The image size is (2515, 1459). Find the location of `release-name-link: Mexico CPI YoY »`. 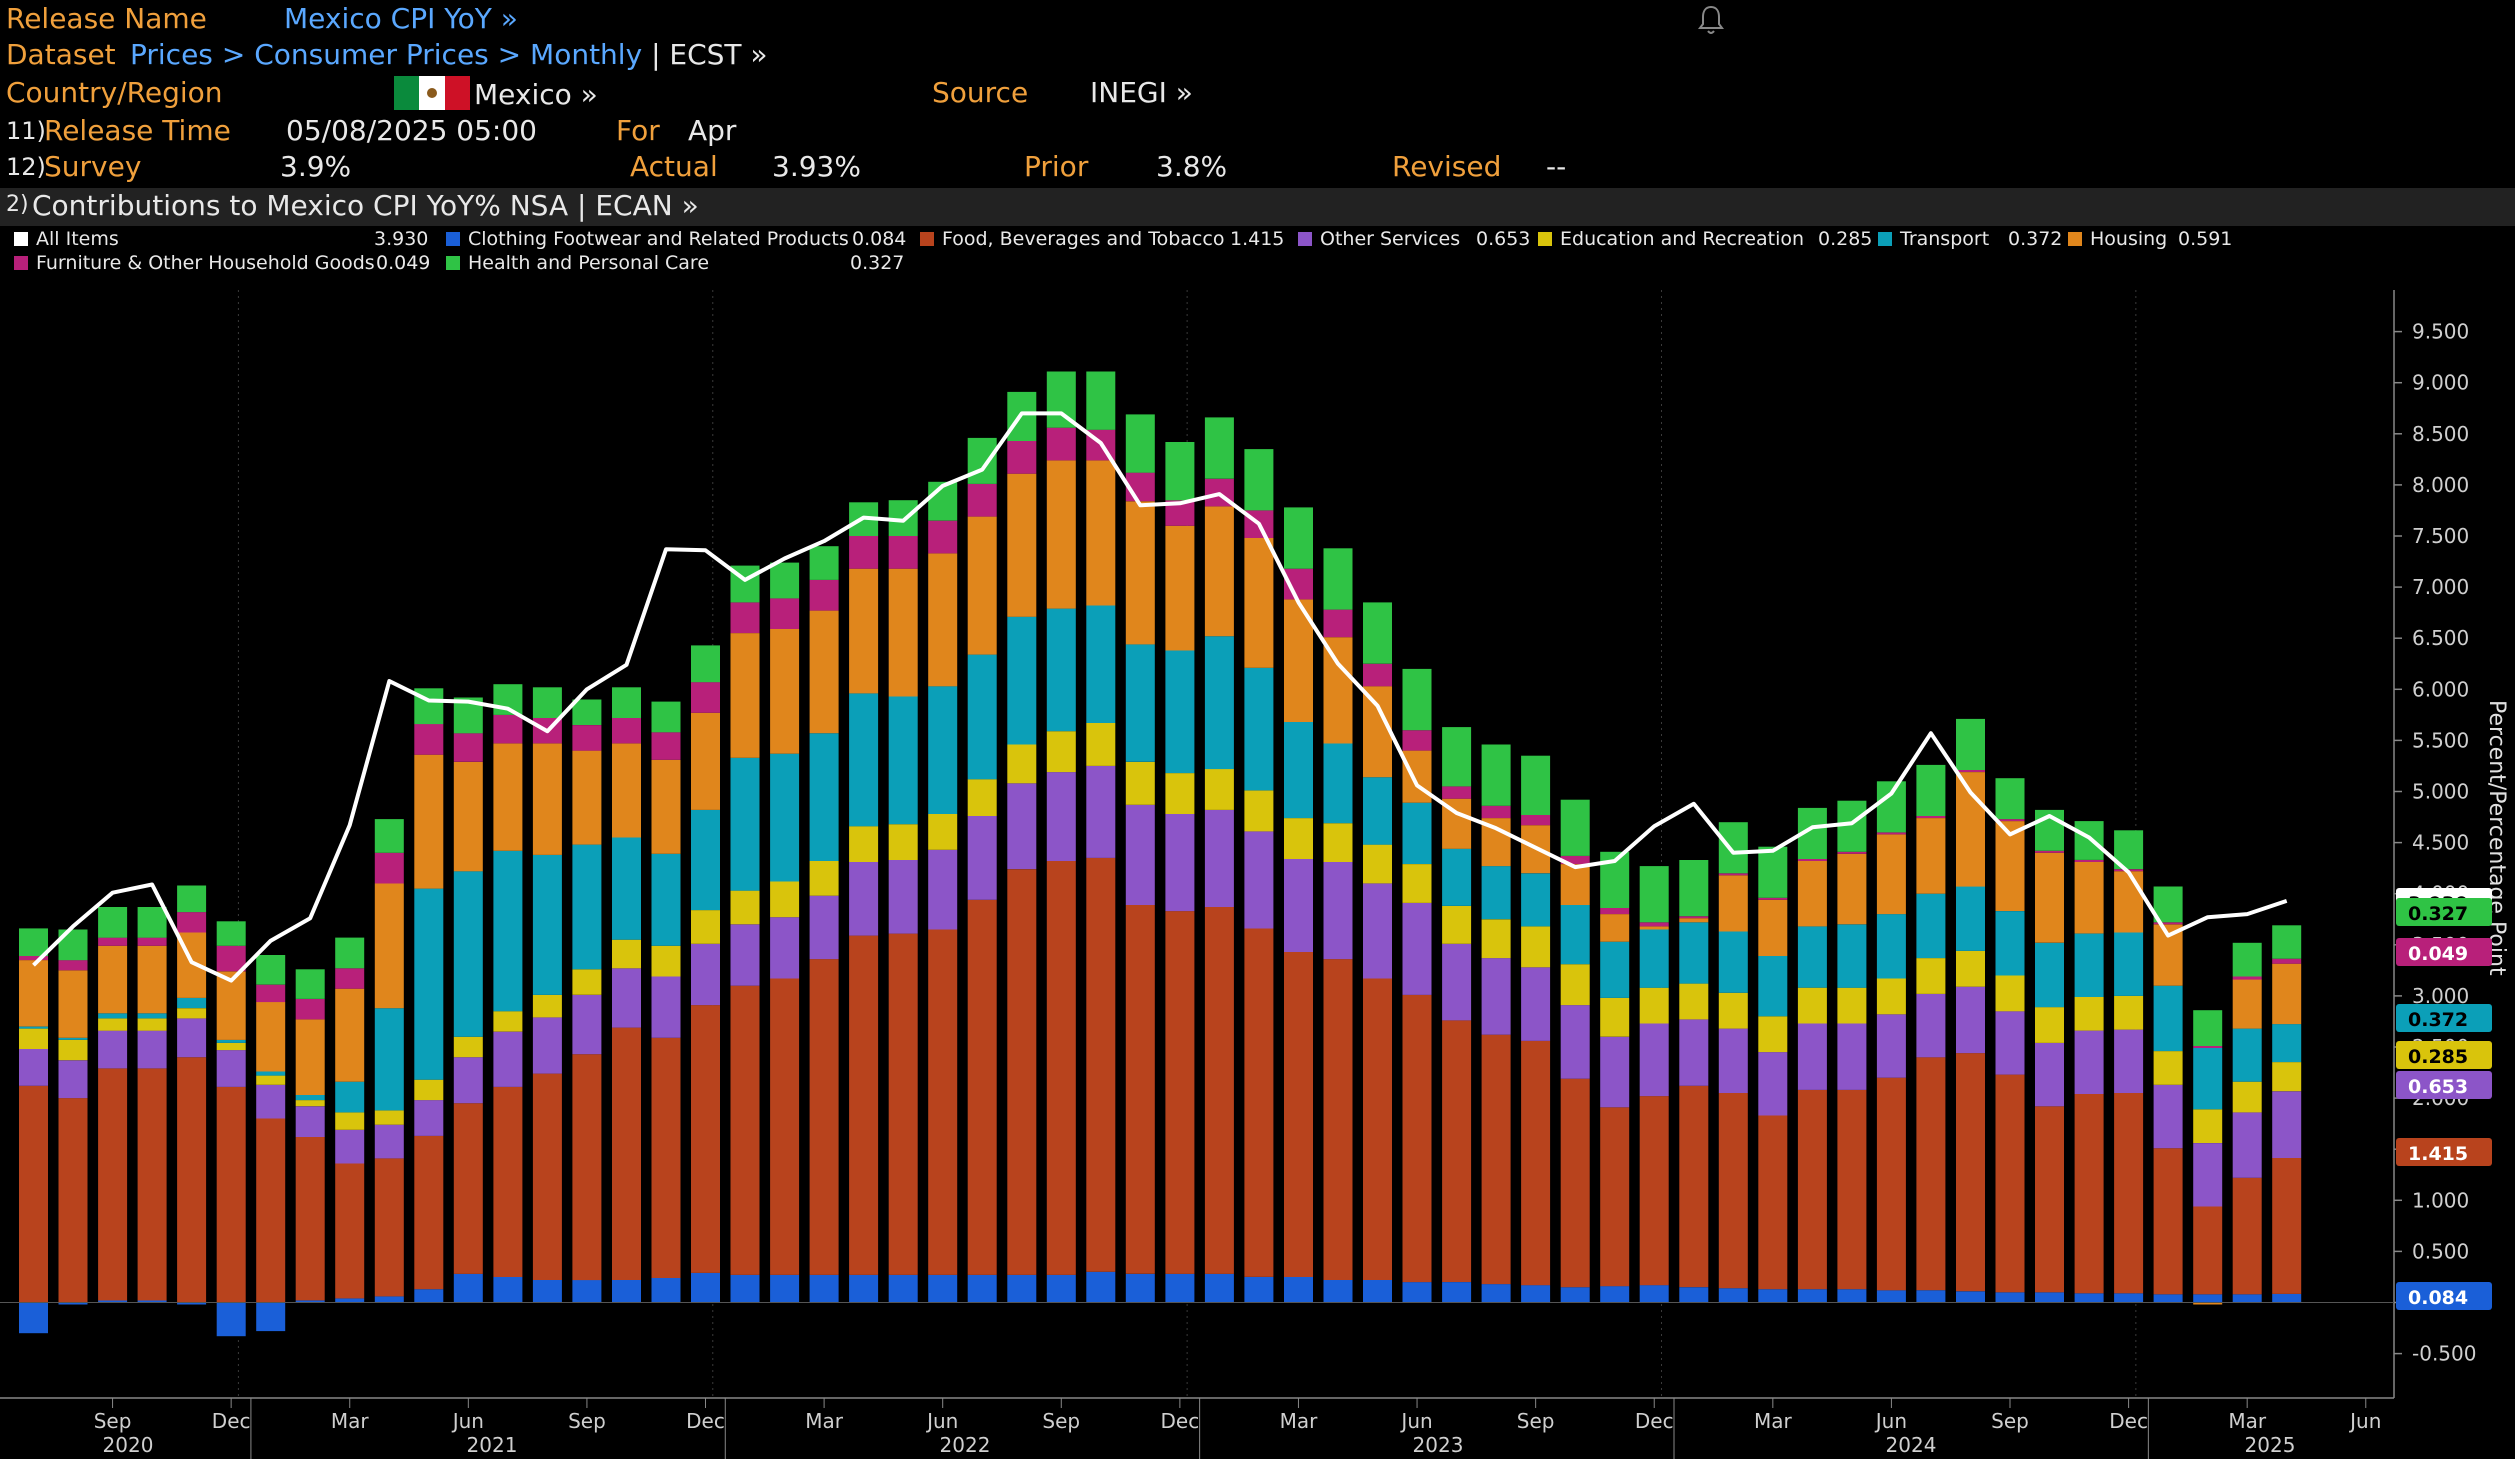

release-name-link: Mexico CPI YoY » is located at coordinates (401, 18).